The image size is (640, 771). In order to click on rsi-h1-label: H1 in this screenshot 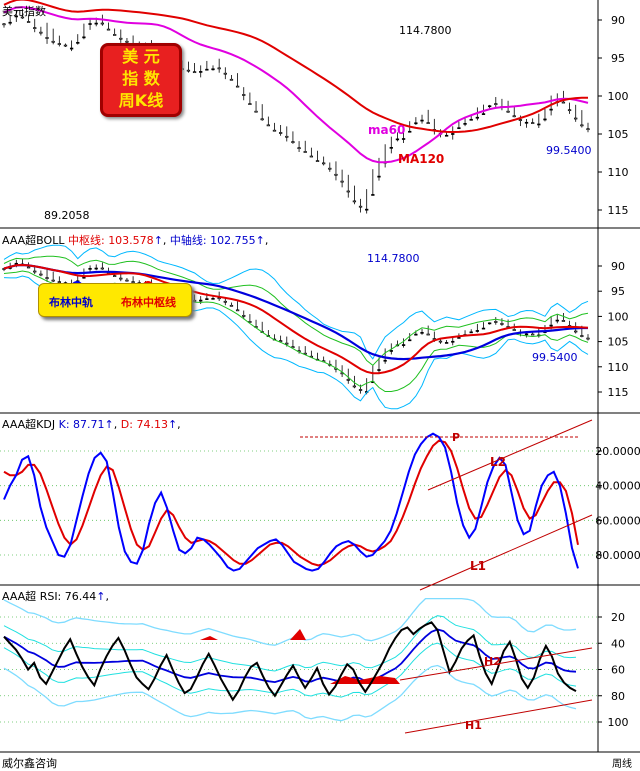, I will do `click(473, 725)`.